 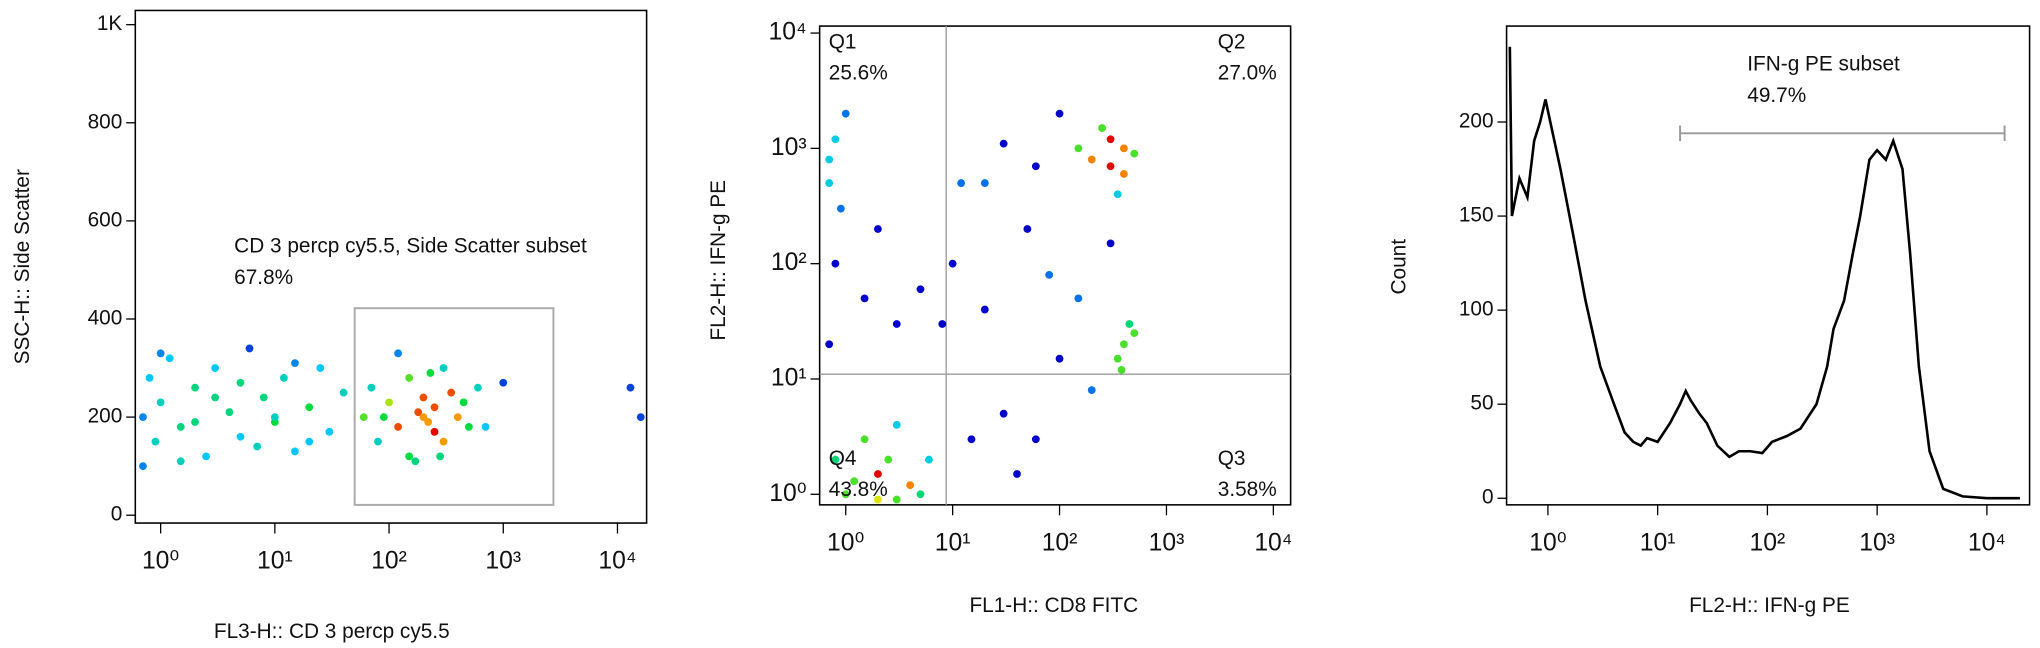 I want to click on y-tick-label: 1K, so click(x=110, y=23).